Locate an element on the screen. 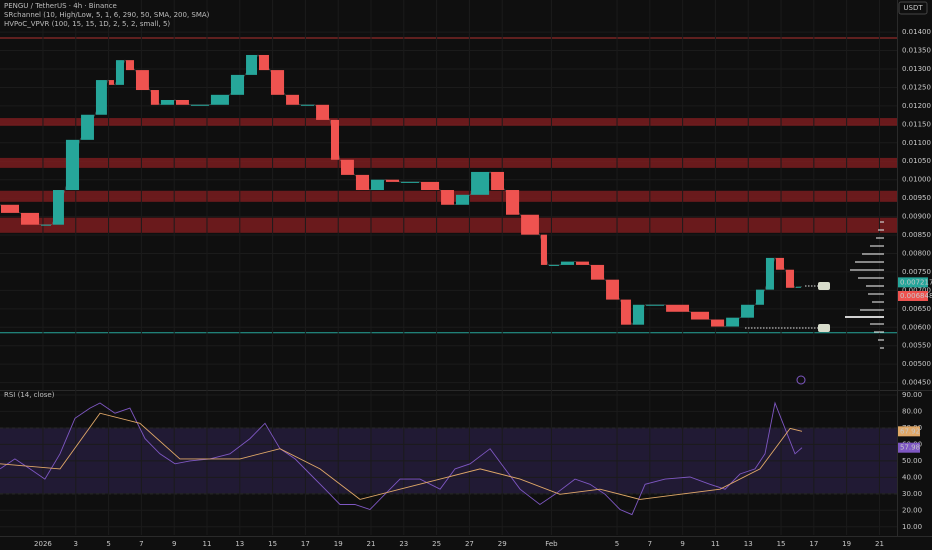 Image resolution: width=932 pixels, height=550 pixels. price-label-box is located at coordinates (913, 282).